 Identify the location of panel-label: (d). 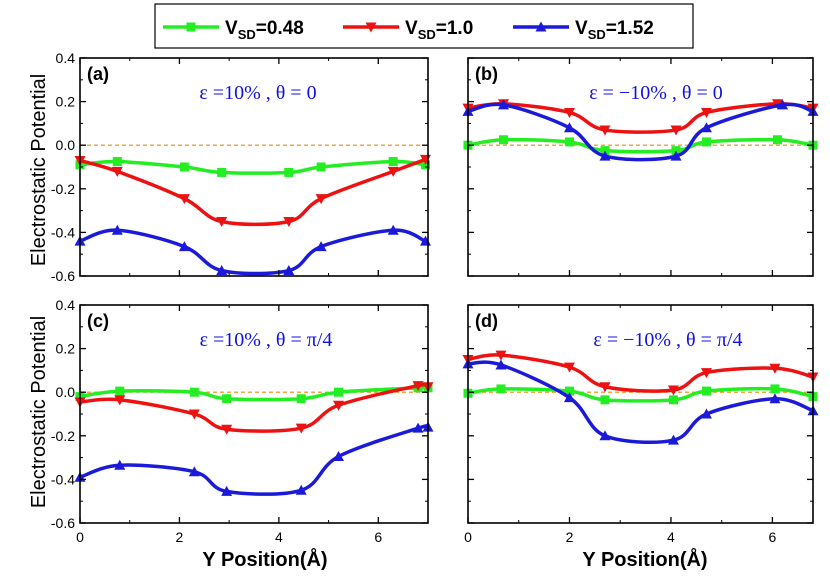
(486, 321).